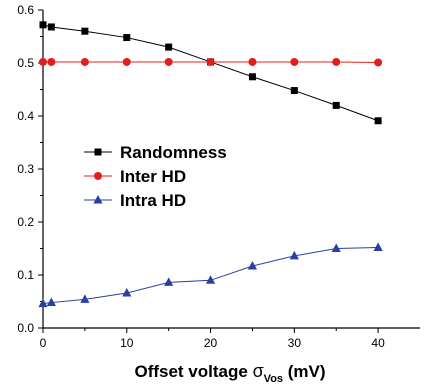 Image resolution: width=424 pixels, height=387 pixels. What do you see at coordinates (25, 116) in the screenshot?
I see `y-tick-label: 0.4` at bounding box center [25, 116].